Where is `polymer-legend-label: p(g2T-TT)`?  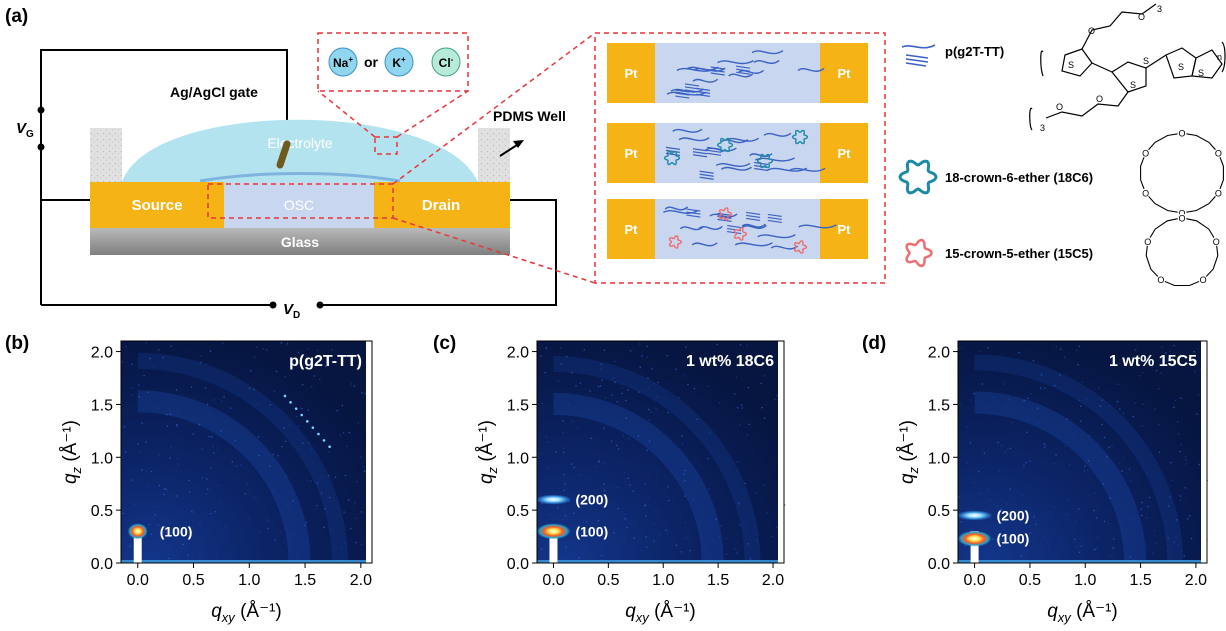 polymer-legend-label: p(g2T-TT) is located at coordinates (974, 51).